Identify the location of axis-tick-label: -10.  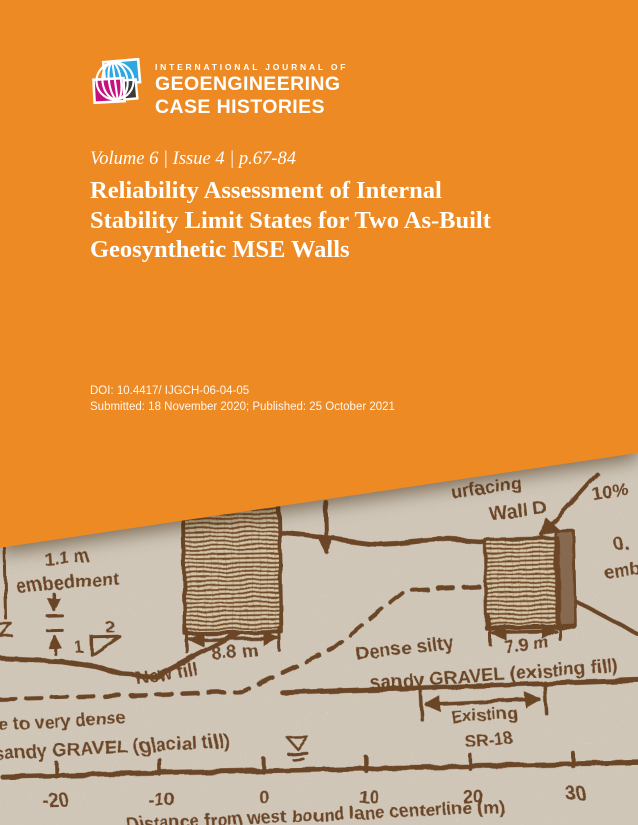
(161, 799).